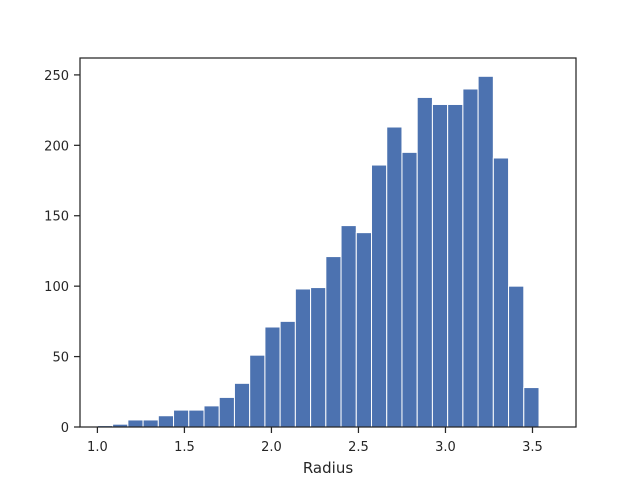 The height and width of the screenshot is (484, 640). What do you see at coordinates (56, 146) in the screenshot?
I see `y-tick-label: 200` at bounding box center [56, 146].